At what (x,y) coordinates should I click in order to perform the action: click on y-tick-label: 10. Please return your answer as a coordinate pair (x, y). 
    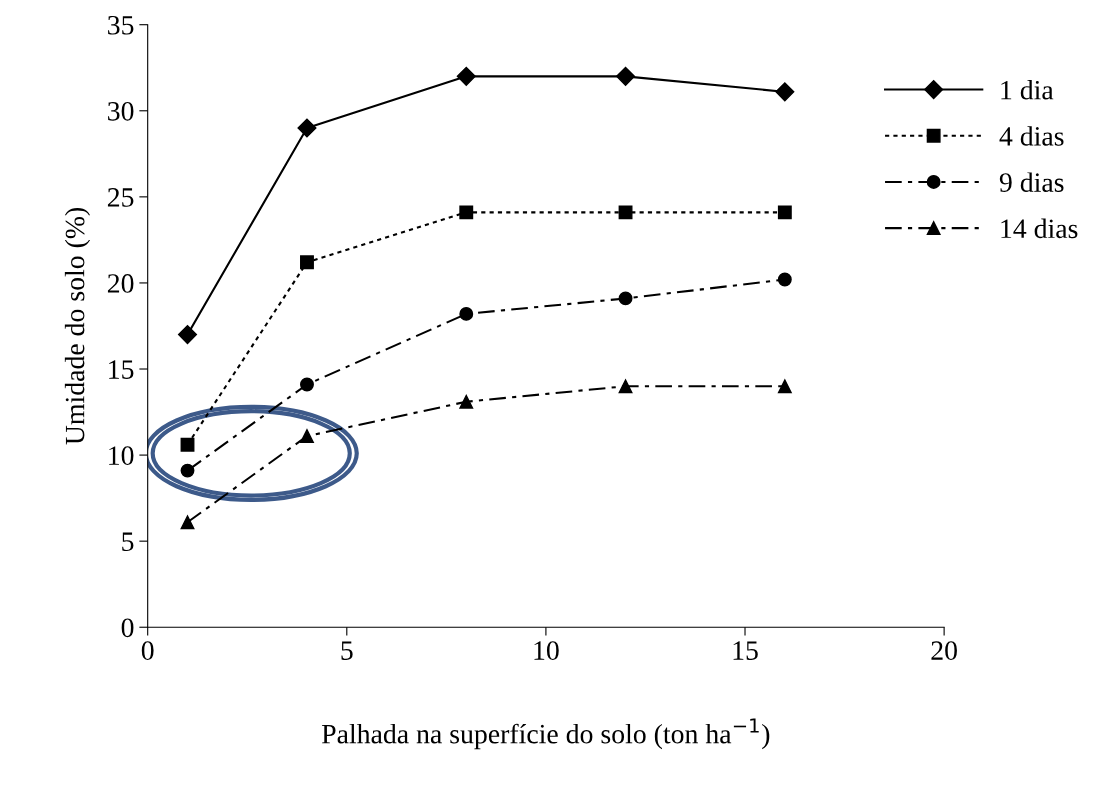
    Looking at the image, I should click on (121, 455).